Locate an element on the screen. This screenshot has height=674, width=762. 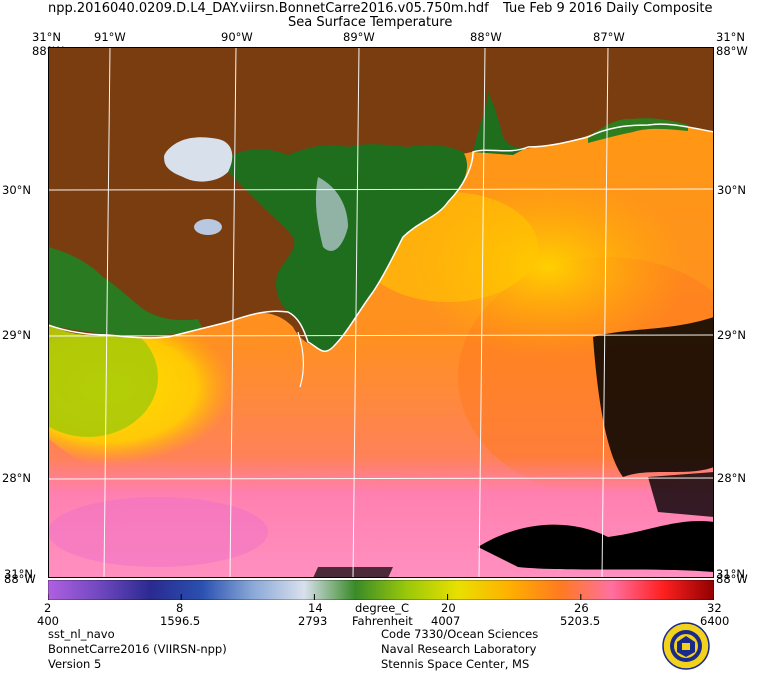
lat-label-30n-right: 30°N is located at coordinates (731, 190).